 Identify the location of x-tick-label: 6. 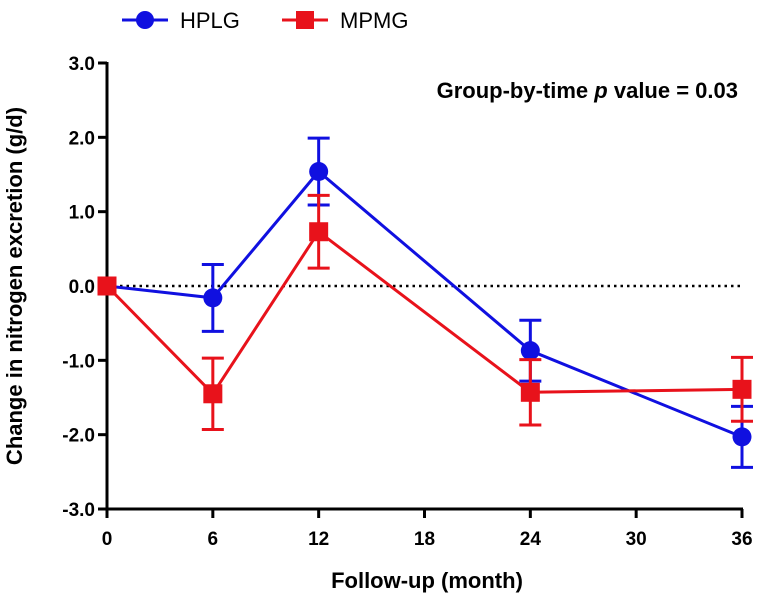
(213, 539).